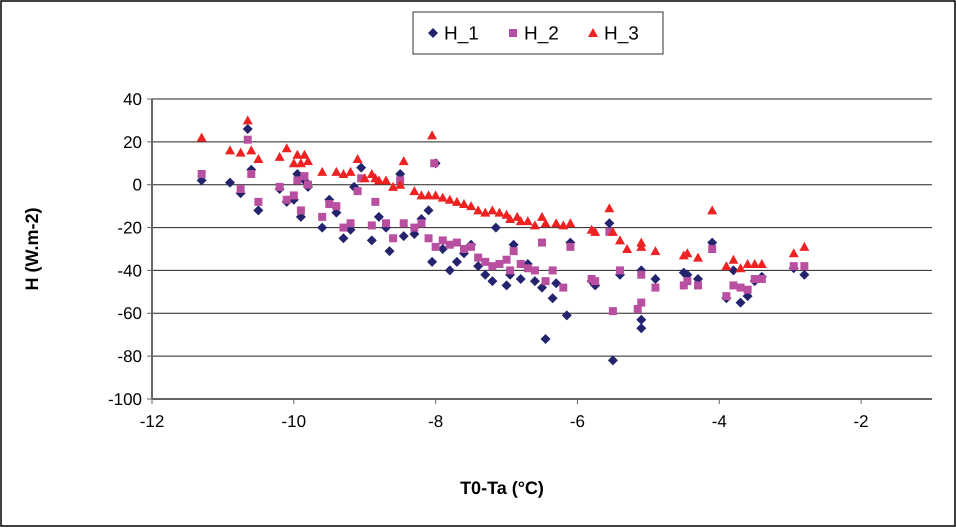 This screenshot has height=531, width=956. I want to click on y-tick-label: 0, so click(137, 185).